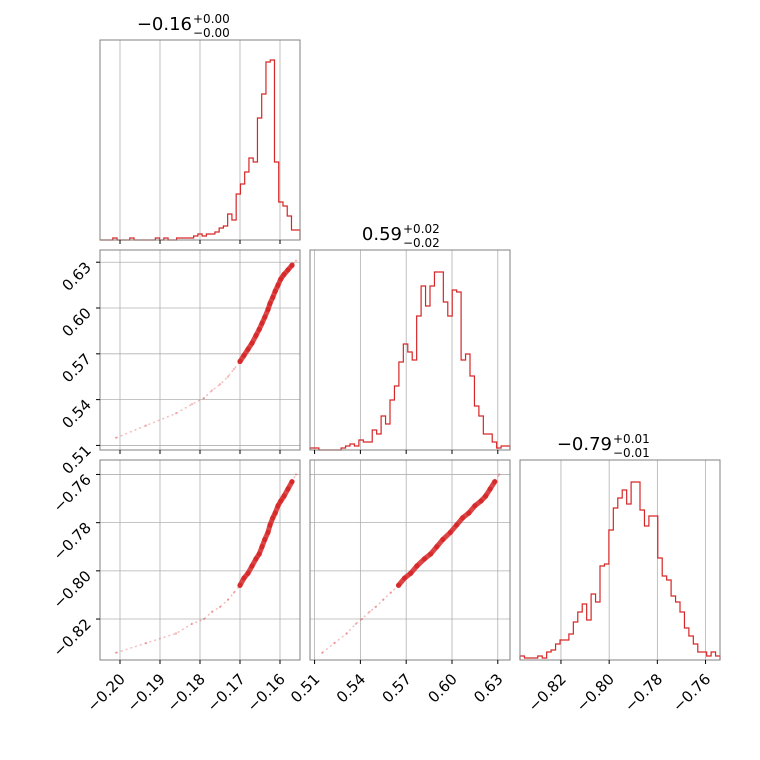 The image size is (760, 760). I want to click on panel-title-2: 0.59 +0.02−0.02, so click(401, 236).